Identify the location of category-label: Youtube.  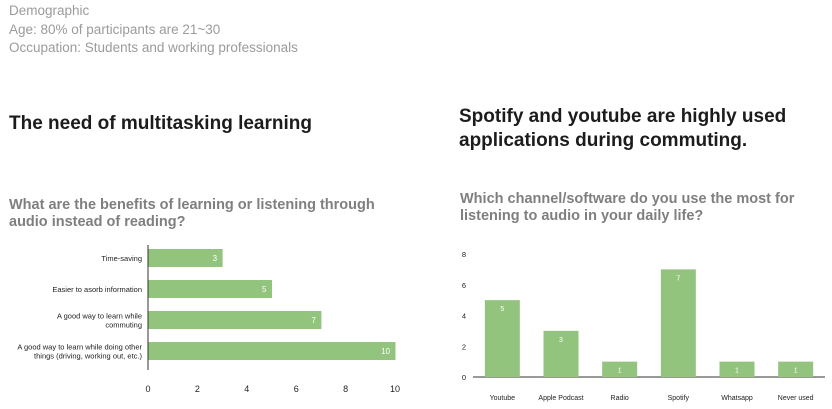
(503, 398).